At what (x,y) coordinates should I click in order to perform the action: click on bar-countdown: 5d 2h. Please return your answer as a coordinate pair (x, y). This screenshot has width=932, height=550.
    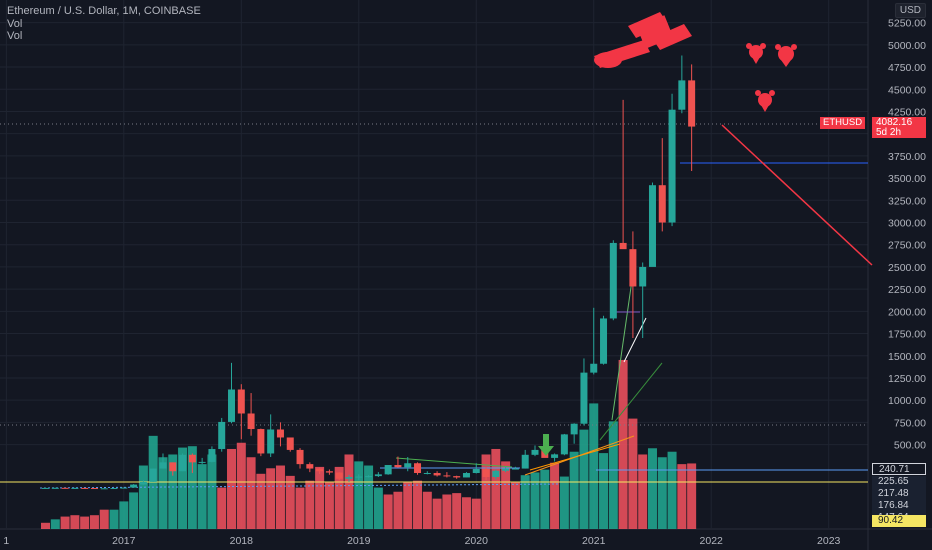
    Looking at the image, I should click on (889, 132).